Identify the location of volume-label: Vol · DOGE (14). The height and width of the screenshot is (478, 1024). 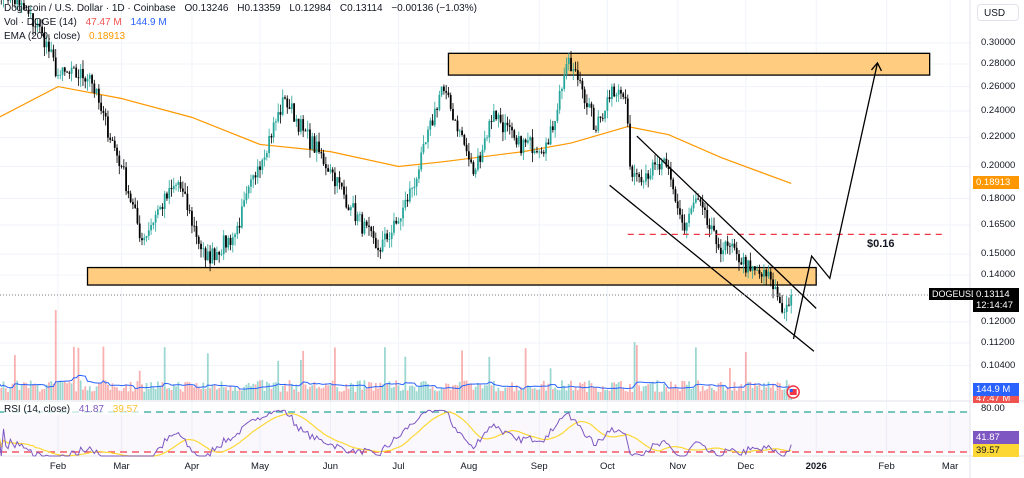
(40, 22).